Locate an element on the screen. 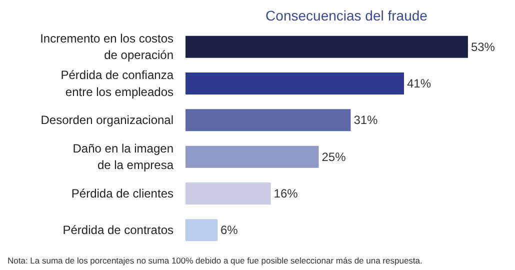  y-tick-label: Incremento en los costos de operación is located at coordinates (107, 46).